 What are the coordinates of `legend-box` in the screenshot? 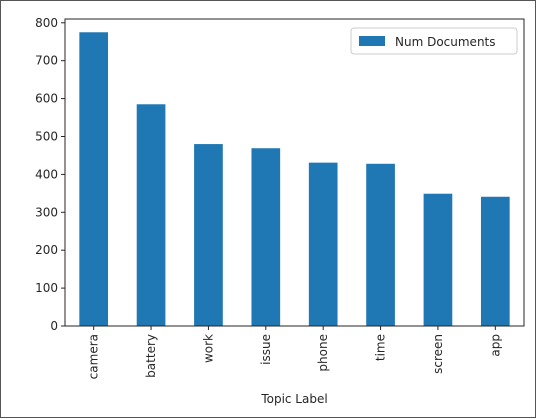 It's located at (434, 41).